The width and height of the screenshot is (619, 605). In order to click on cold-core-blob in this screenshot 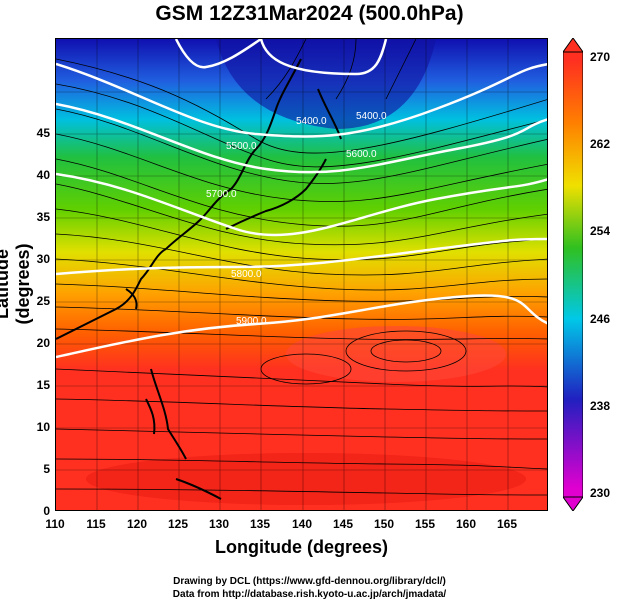, I will do `click(326, 84)`.